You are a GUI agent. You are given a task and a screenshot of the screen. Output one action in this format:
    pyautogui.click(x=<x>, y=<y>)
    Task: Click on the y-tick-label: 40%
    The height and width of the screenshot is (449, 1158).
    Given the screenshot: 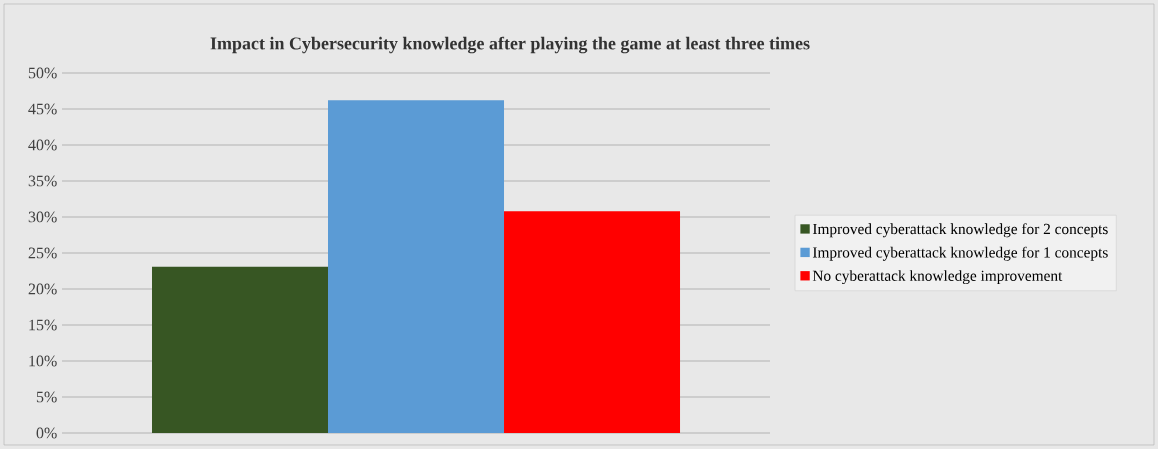 What is the action you would take?
    pyautogui.click(x=42, y=145)
    